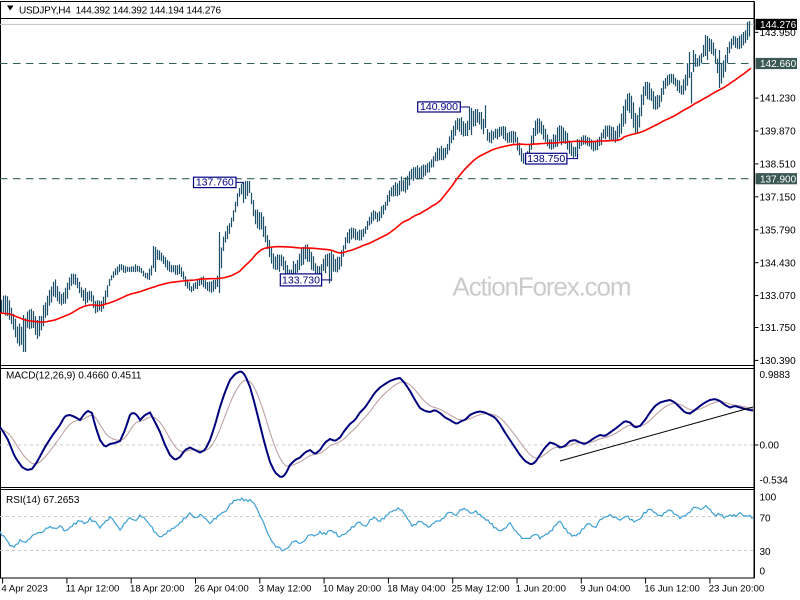  Describe the element at coordinates (778, 361) in the screenshot. I see `svg-text: 130.390` at that location.